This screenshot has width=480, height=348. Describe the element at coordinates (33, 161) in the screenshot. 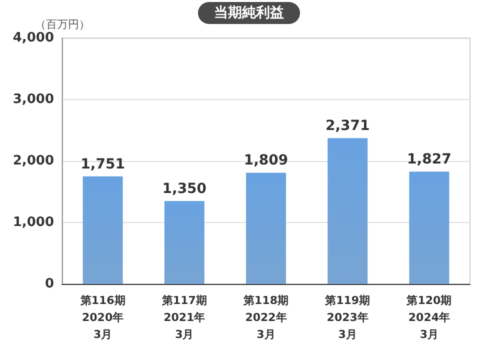

I see `y-tick-label: 2,000` at that location.